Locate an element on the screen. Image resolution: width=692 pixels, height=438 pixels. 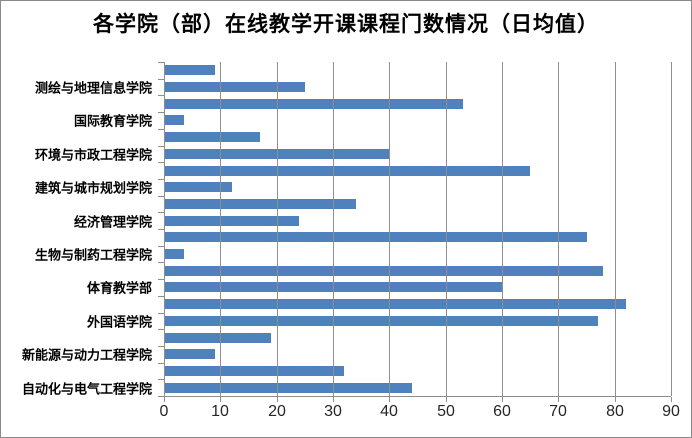
x-tick-label: 0 is located at coordinates (164, 411).